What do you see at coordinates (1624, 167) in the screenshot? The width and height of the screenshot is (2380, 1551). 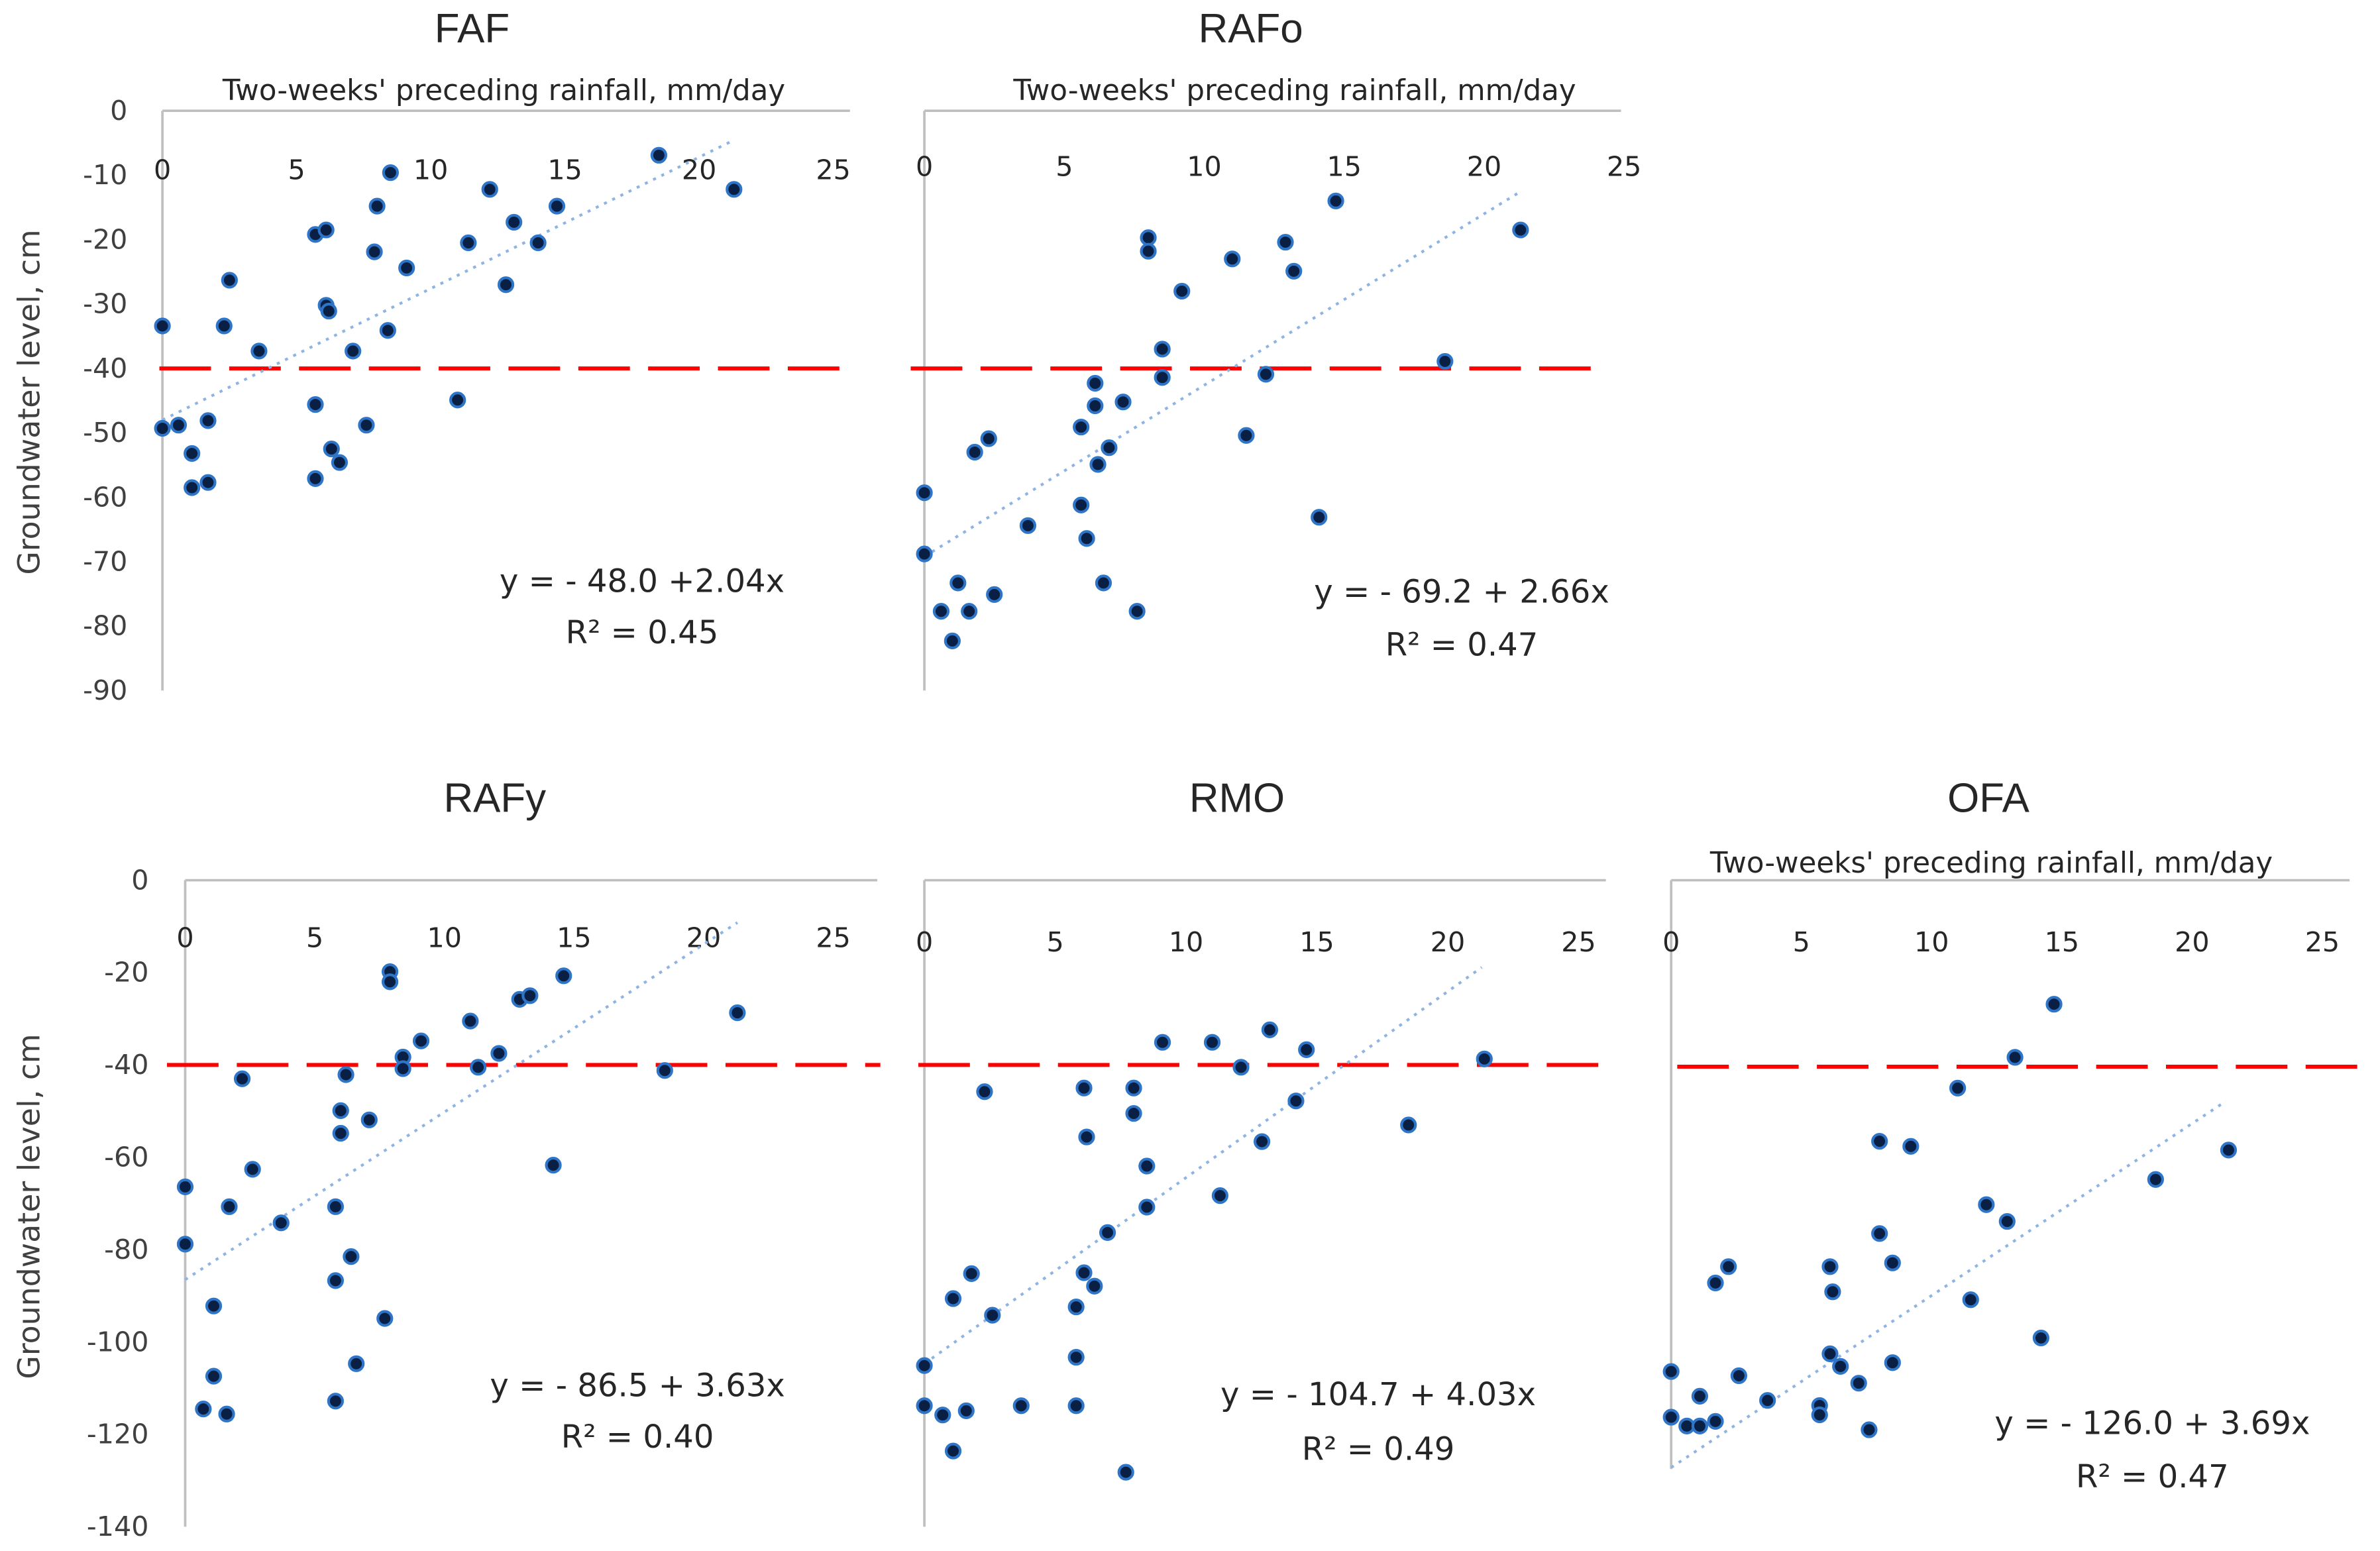 I see `x-tick-label: 25` at bounding box center [1624, 167].